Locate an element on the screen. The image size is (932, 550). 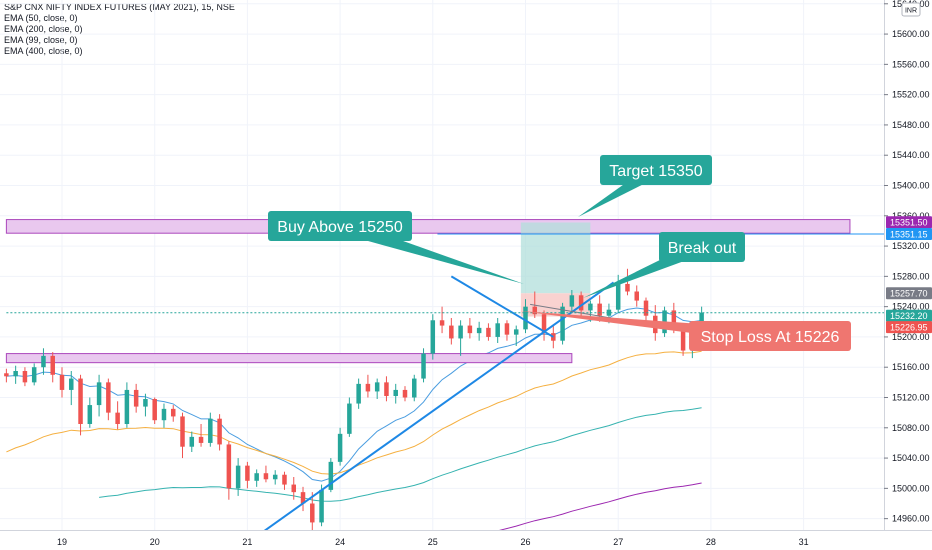
price-tag-label: 15232.20 is located at coordinates (909, 316).